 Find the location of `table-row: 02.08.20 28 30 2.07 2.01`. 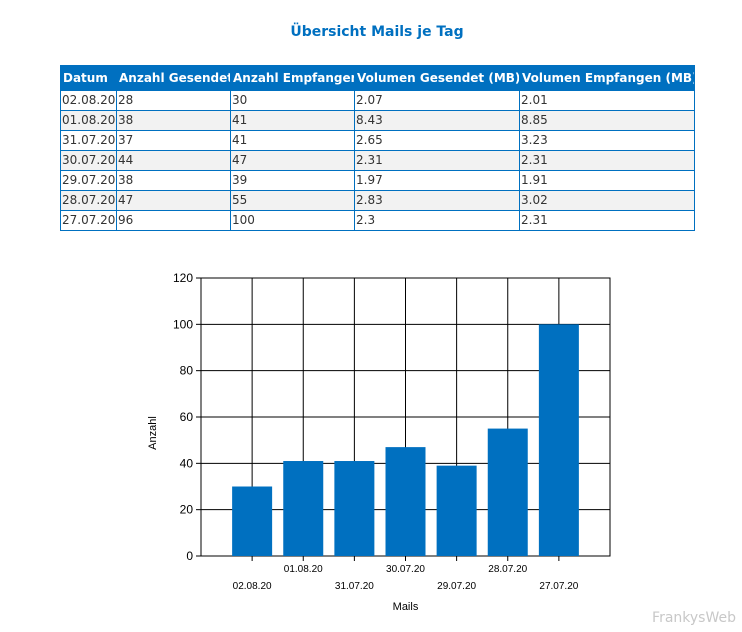

table-row: 02.08.20 28 30 2.07 2.01 is located at coordinates (377, 100).